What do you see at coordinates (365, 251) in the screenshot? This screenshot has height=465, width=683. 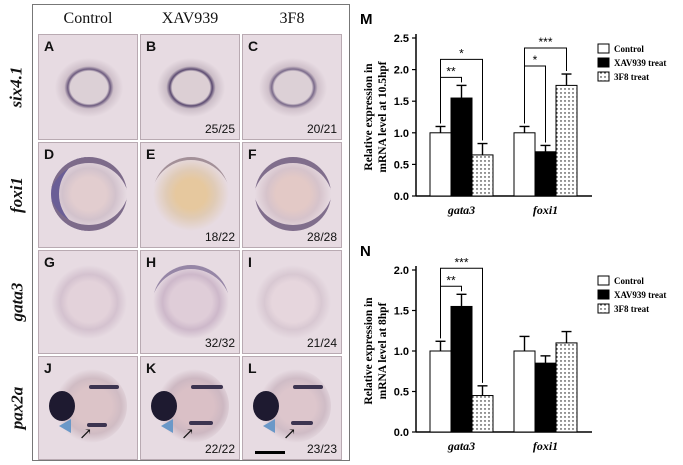 I see `chart-panel-label: N` at bounding box center [365, 251].